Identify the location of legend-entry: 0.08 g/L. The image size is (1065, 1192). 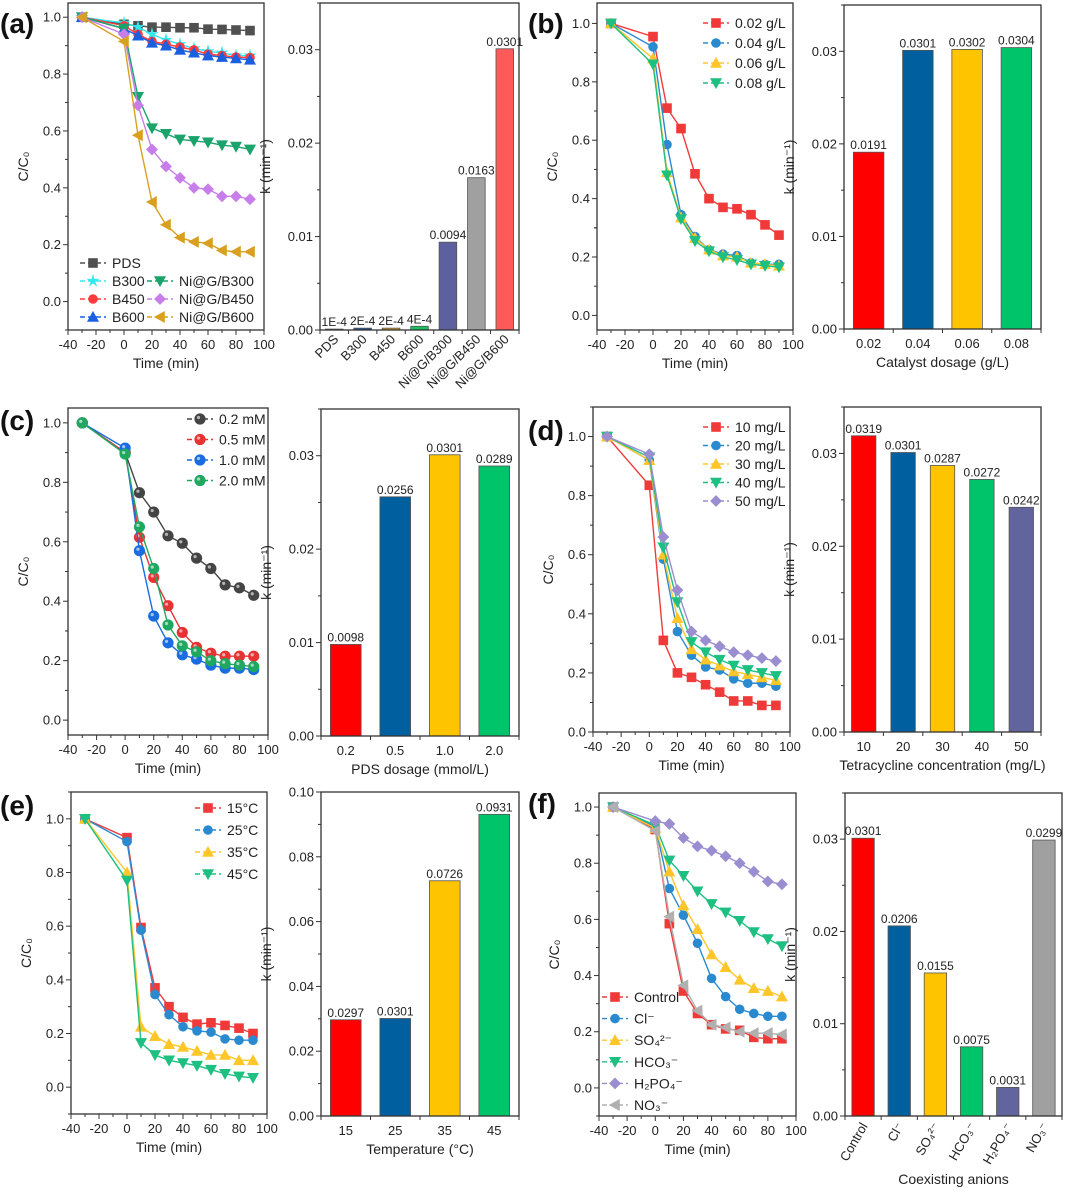
(744, 83).